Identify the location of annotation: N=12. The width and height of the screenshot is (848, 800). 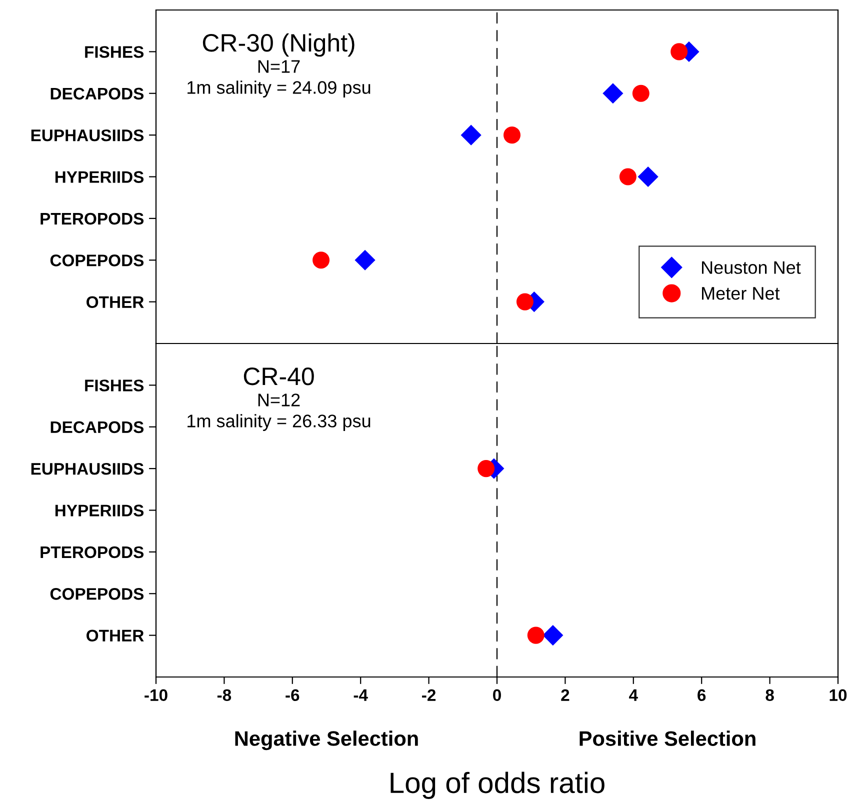
(279, 400).